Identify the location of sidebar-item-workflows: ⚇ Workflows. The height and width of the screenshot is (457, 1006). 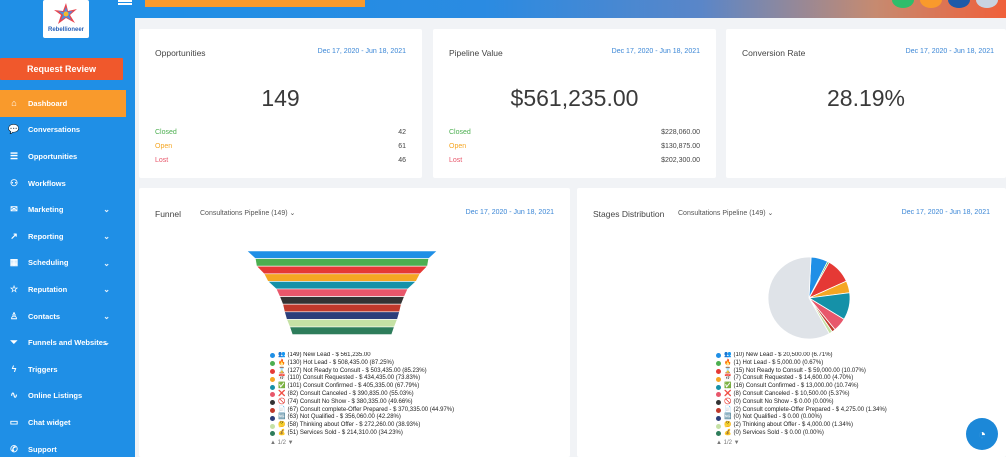
(63, 183).